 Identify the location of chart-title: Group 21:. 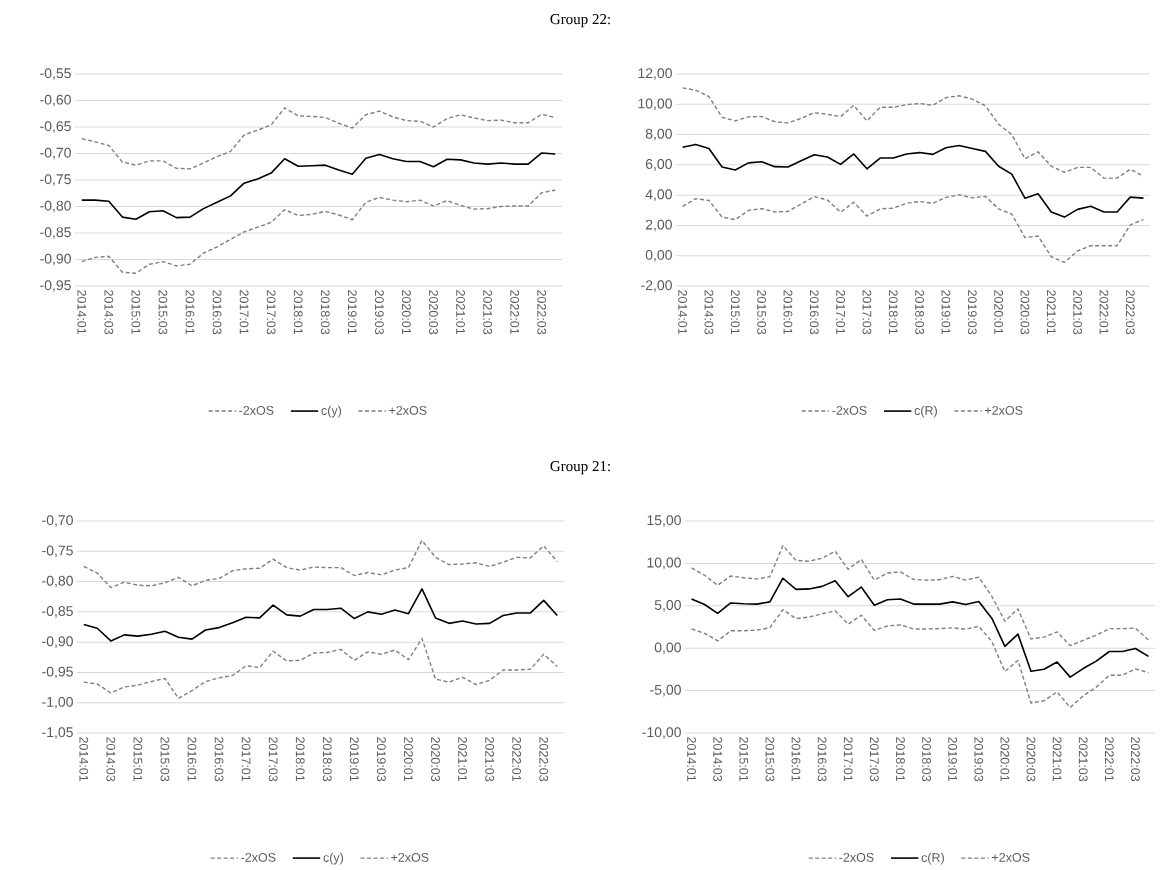
(580, 468).